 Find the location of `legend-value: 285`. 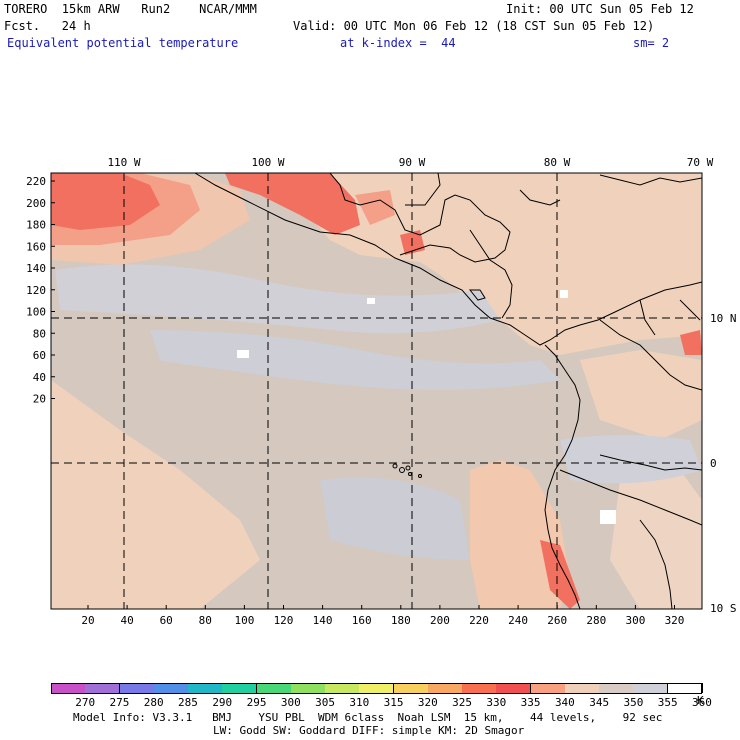

legend-value: 285 is located at coordinates (188, 702).